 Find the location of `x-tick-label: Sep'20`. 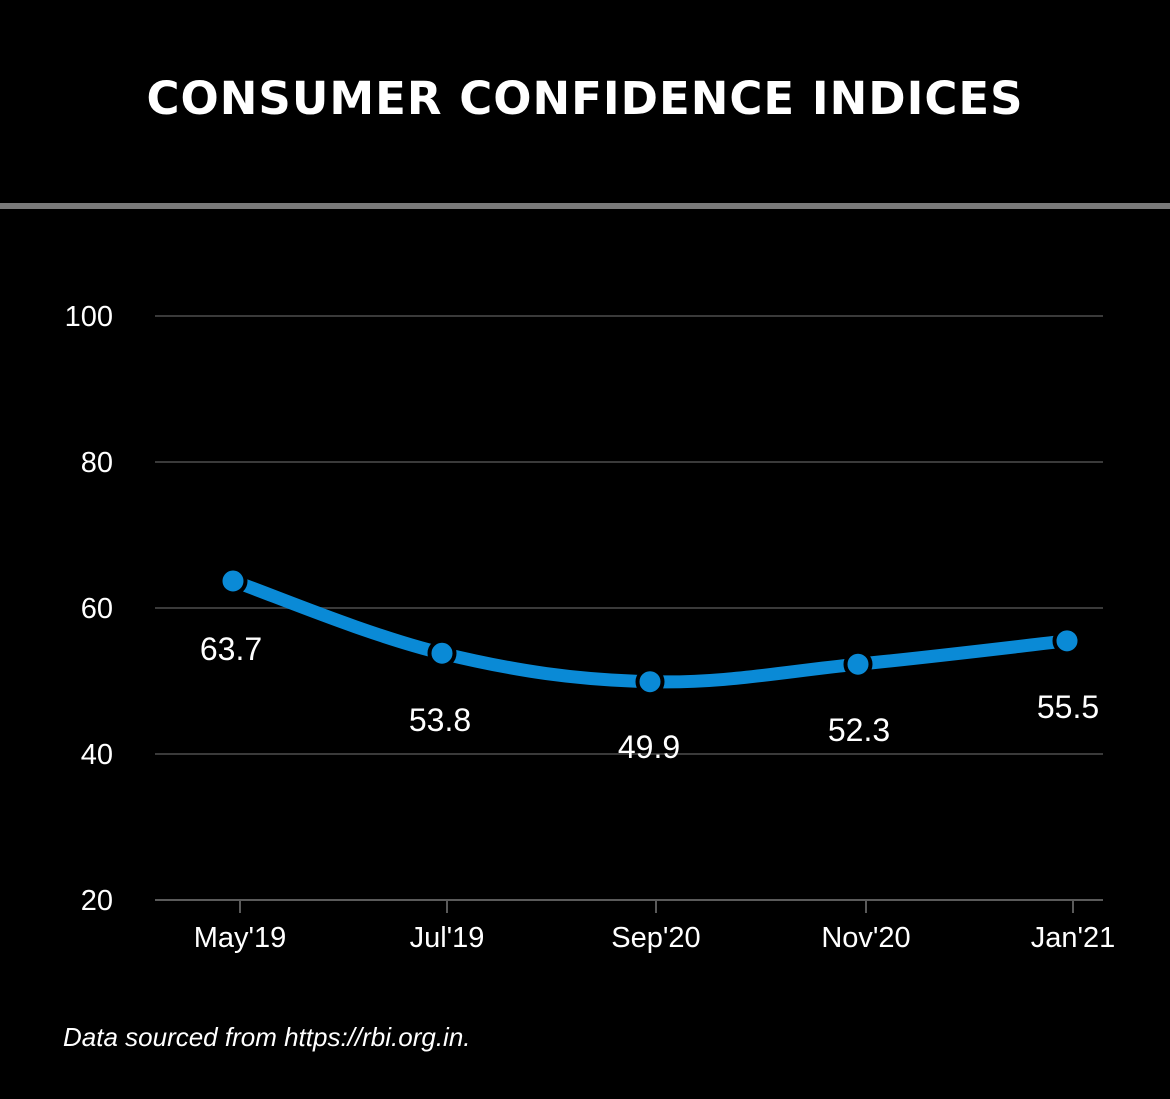

x-tick-label: Sep'20 is located at coordinates (655, 938).